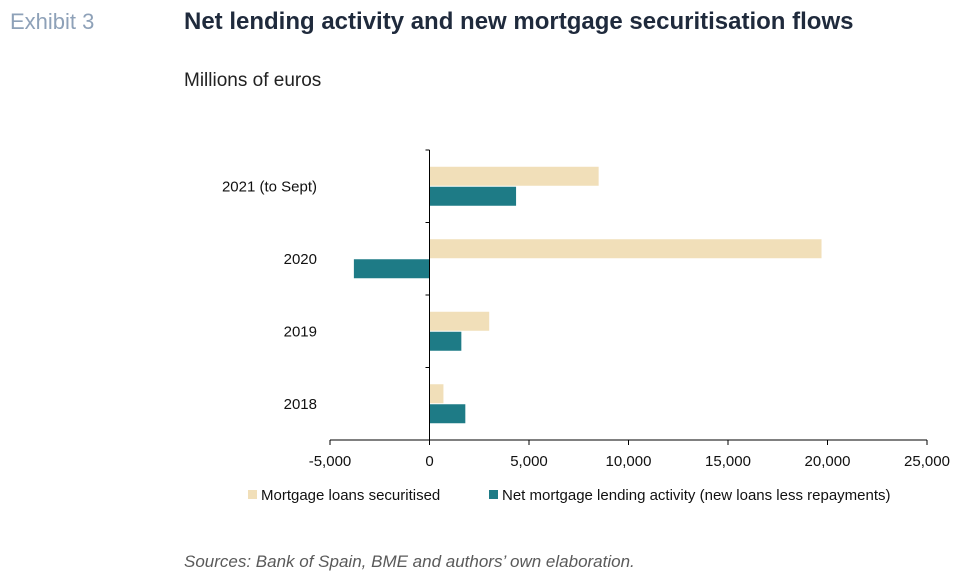 This screenshot has height=583, width=969. I want to click on category-label: 2018, so click(300, 404).